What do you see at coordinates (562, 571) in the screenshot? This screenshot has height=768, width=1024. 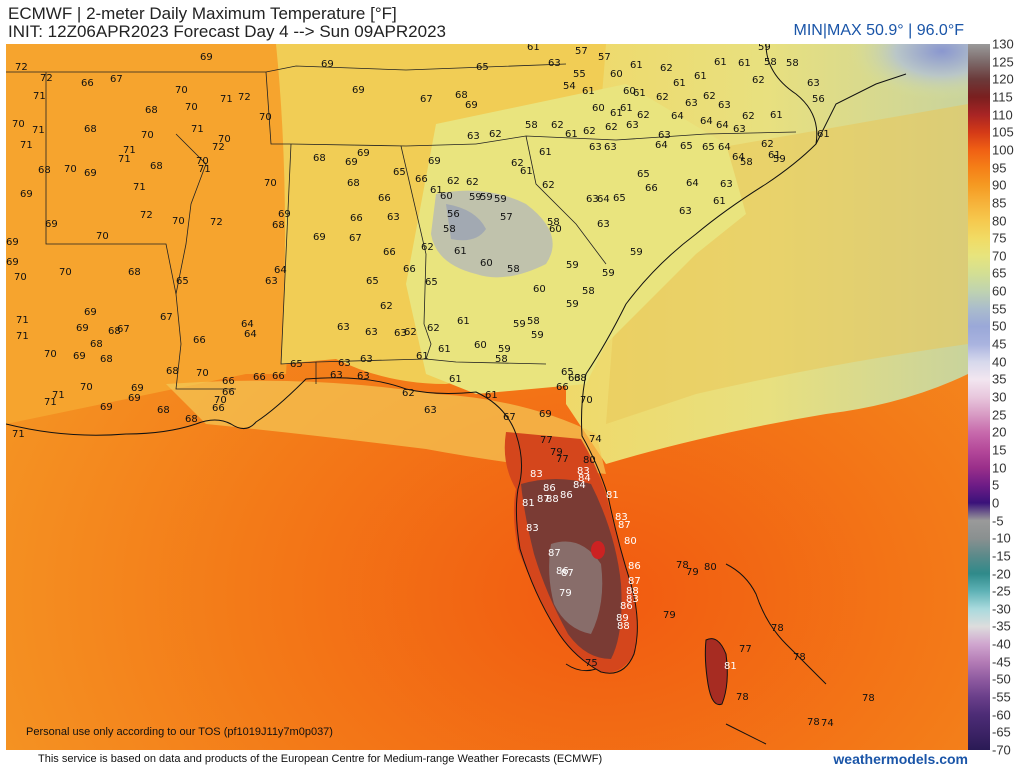 I see `temperature-value: 86` at bounding box center [562, 571].